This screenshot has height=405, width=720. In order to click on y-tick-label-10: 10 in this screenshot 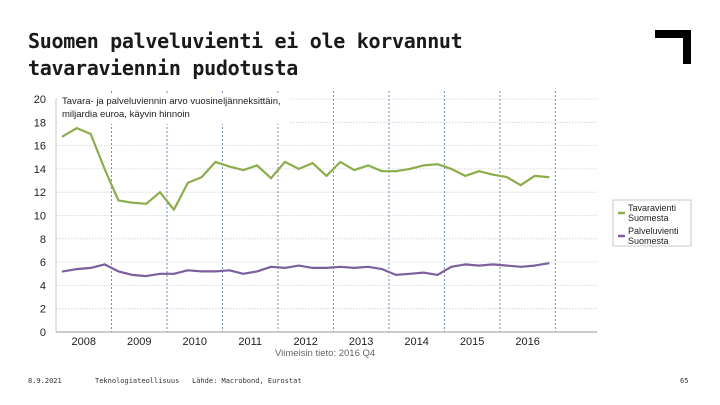, I will do `click(40, 217)`.